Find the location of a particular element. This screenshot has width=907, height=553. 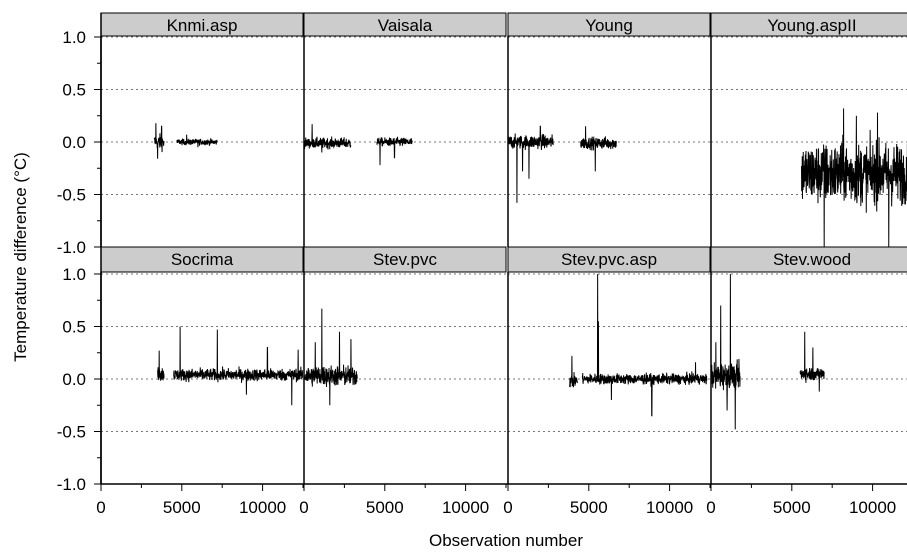

panel-series-Young is located at coordinates (562, 164).